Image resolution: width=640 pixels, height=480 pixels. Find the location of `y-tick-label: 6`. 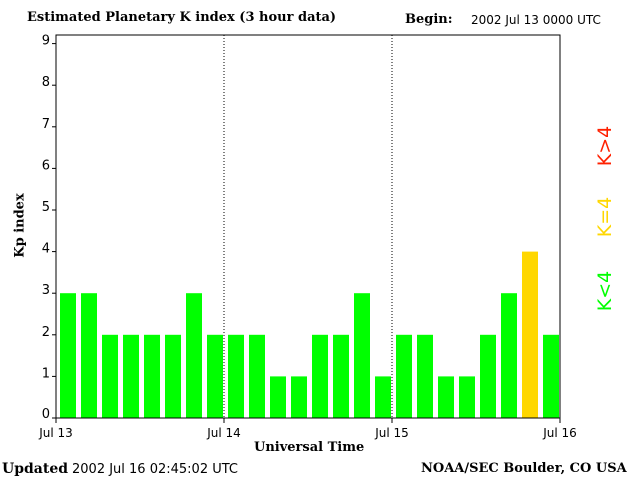

y-tick-label: 6 is located at coordinates (46, 165).